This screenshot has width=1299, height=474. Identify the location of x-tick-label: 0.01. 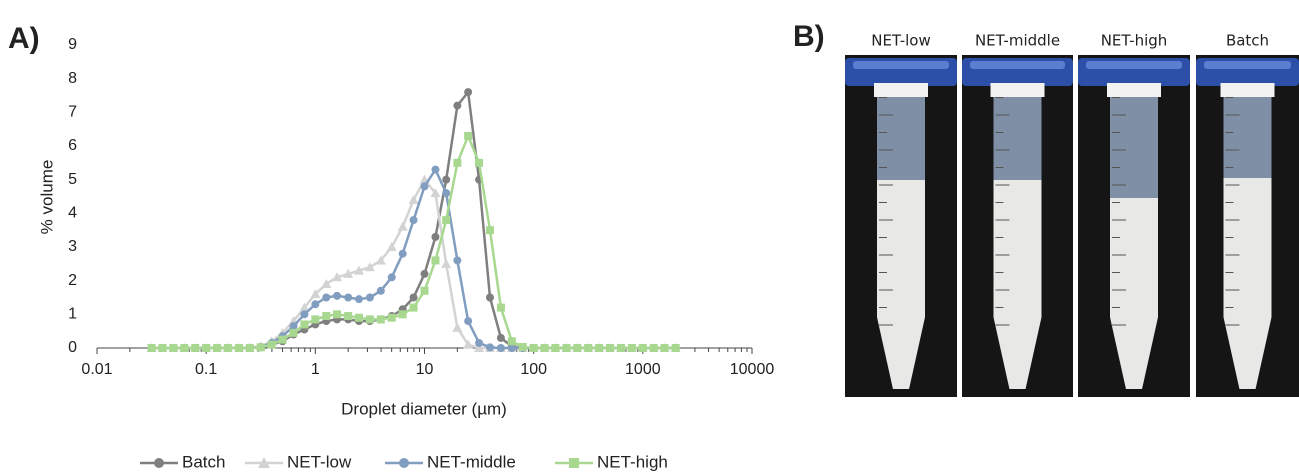
(96, 369).